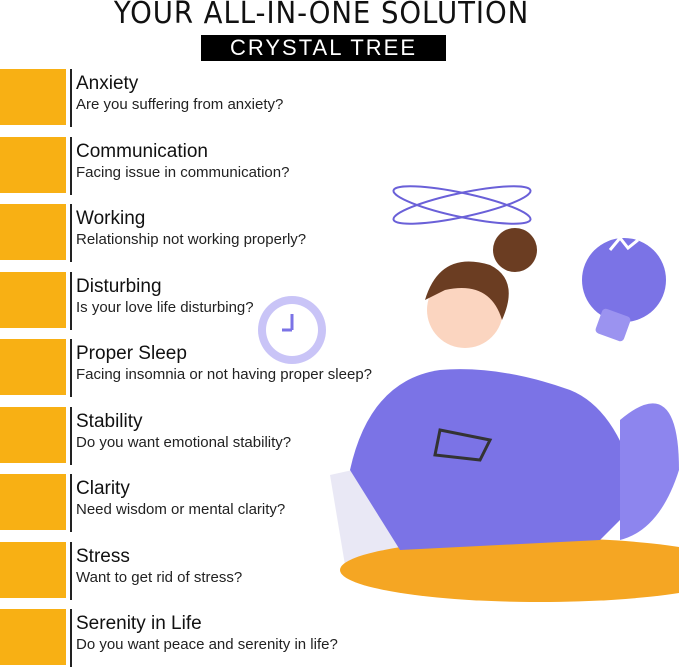 This screenshot has width=679, height=667. What do you see at coordinates (180, 104) in the screenshot?
I see `item-subtitle: Are you suffering from anxiety?` at bounding box center [180, 104].